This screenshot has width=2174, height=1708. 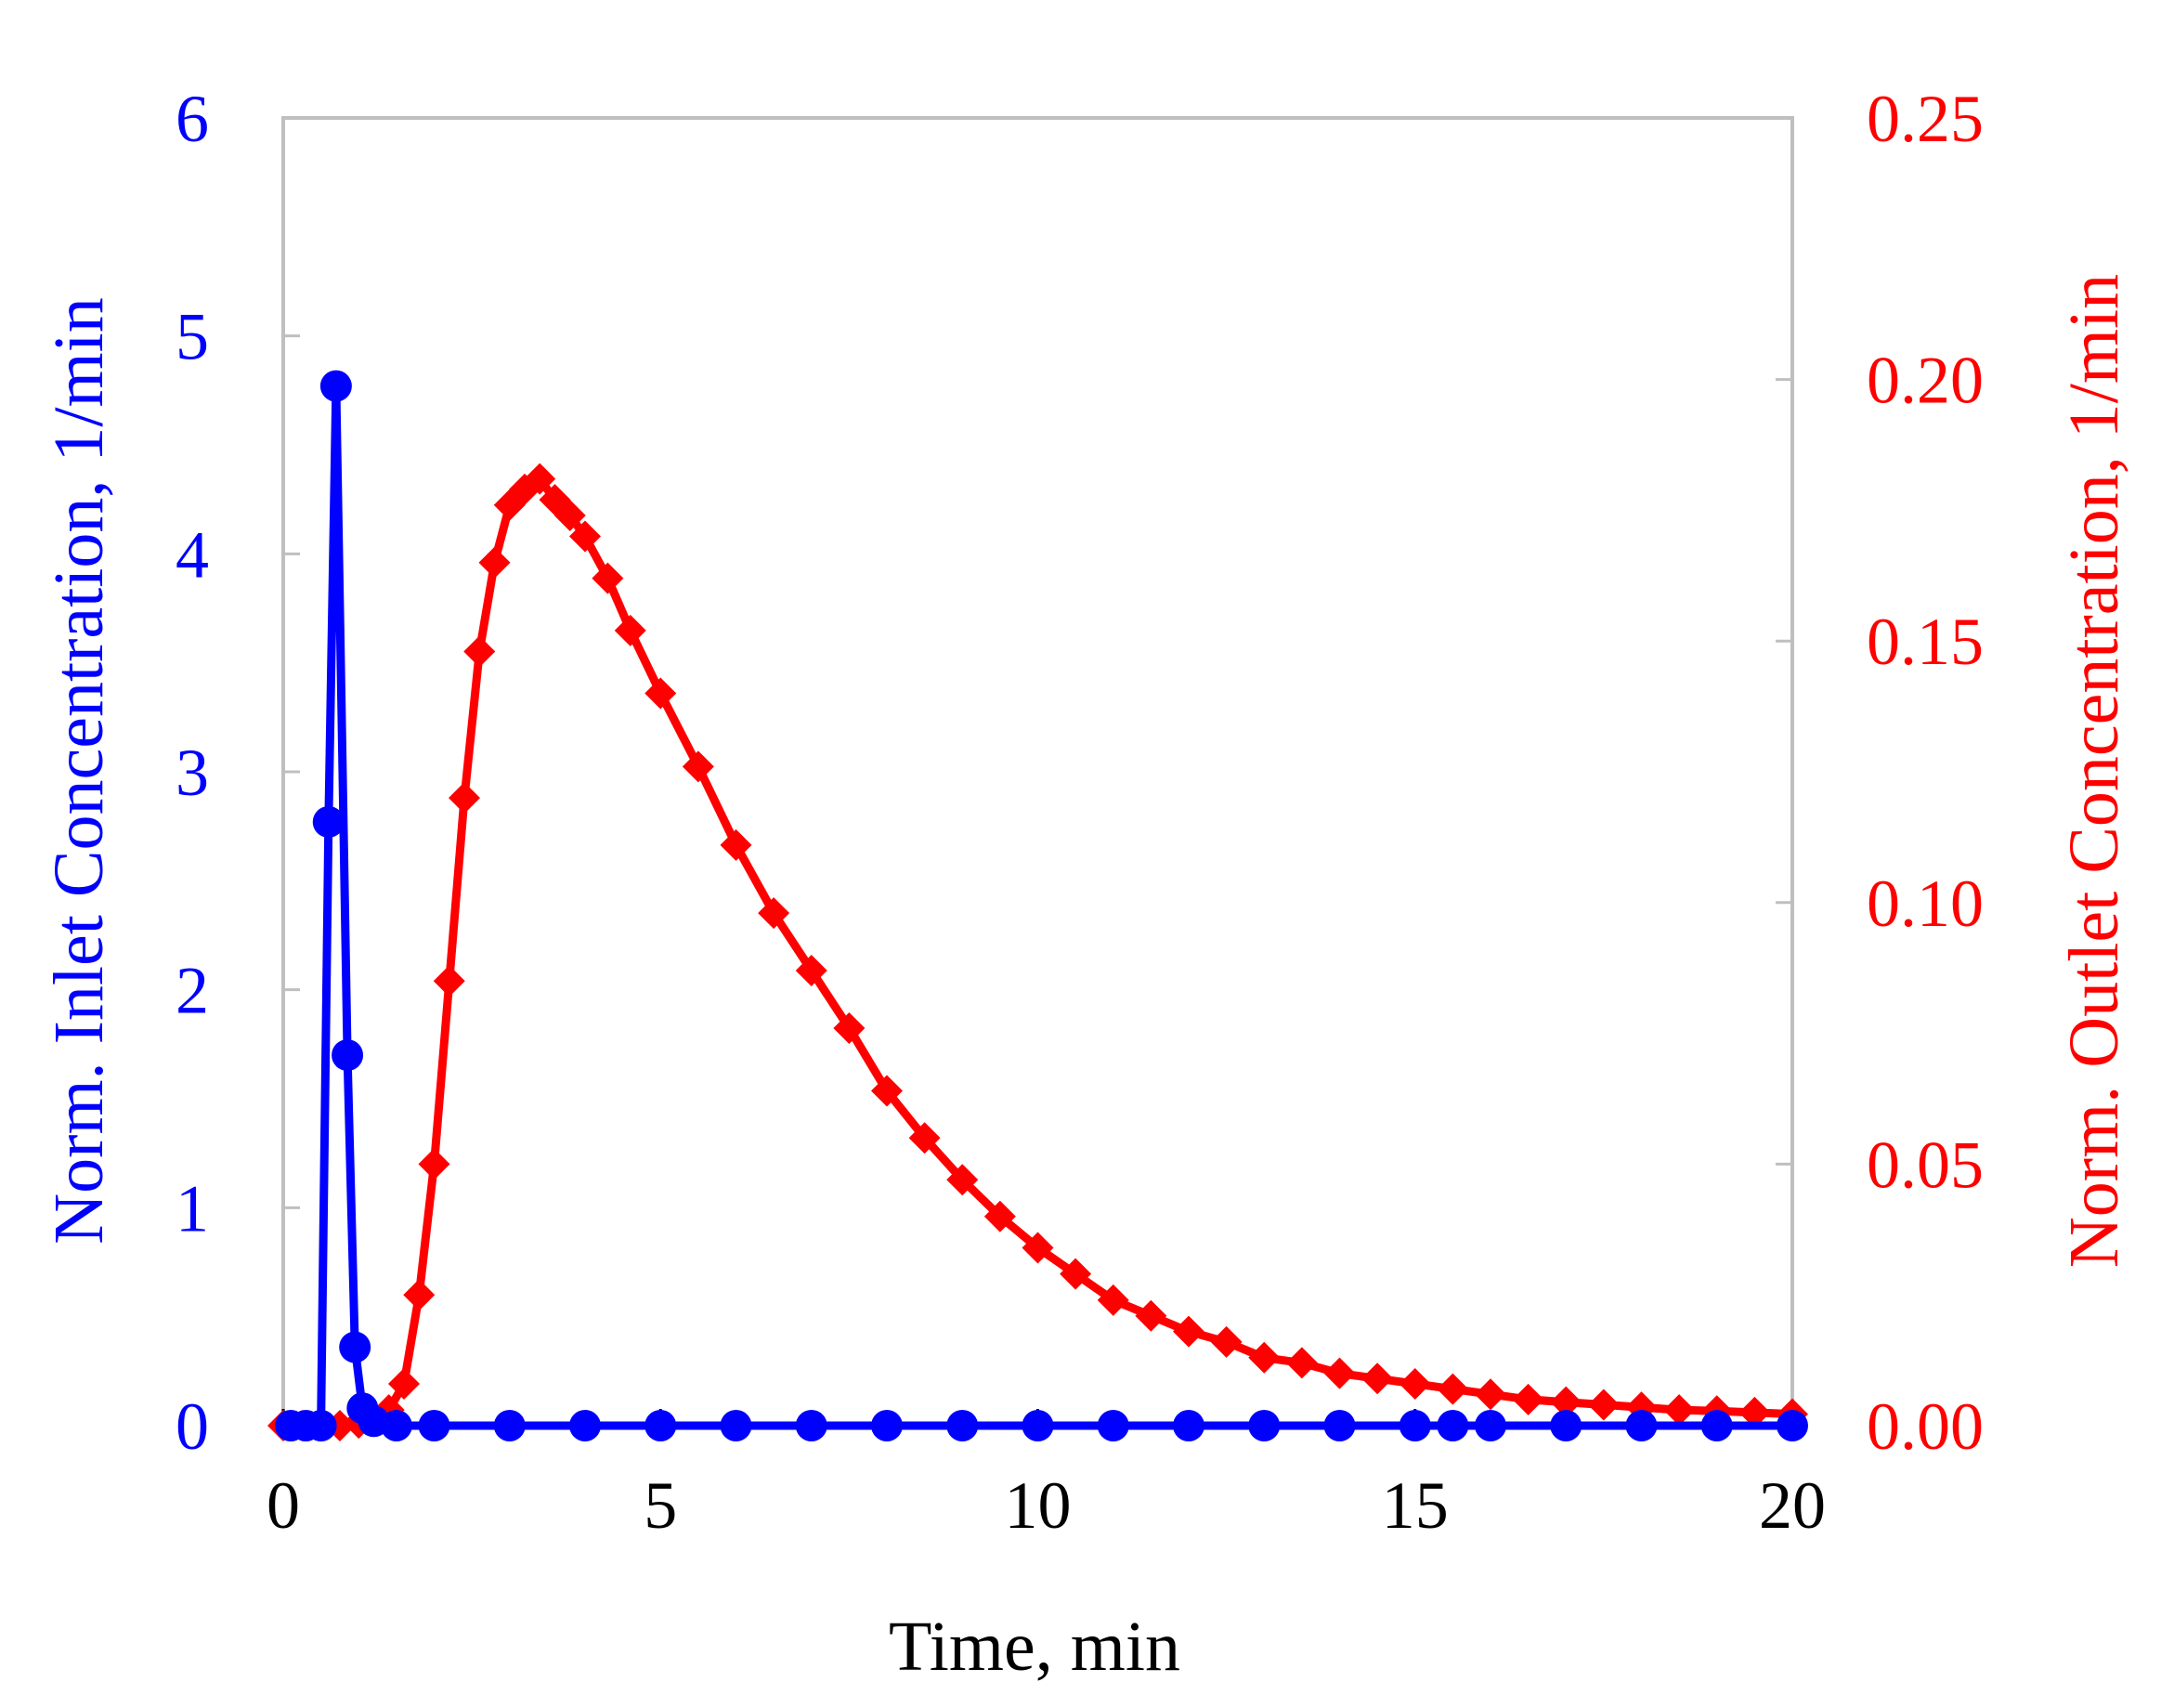 I want to click on y-right-axis-title: Norm. Outlet Concentration, 1/min, so click(x=2094, y=771).